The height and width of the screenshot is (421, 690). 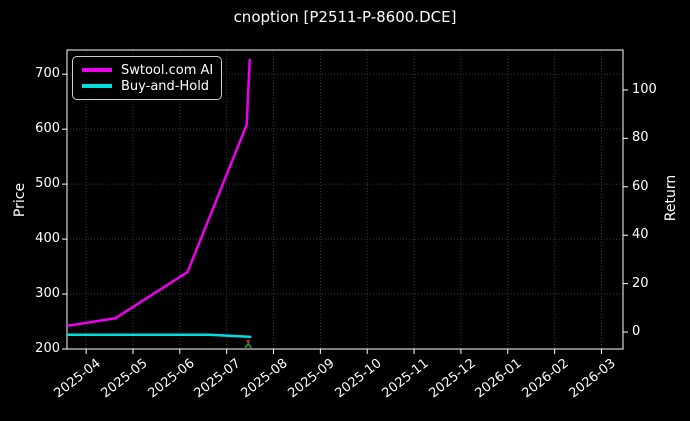 What do you see at coordinates (167, 70) in the screenshot?
I see `legend-label-swtool: Swtool.com AI` at bounding box center [167, 70].